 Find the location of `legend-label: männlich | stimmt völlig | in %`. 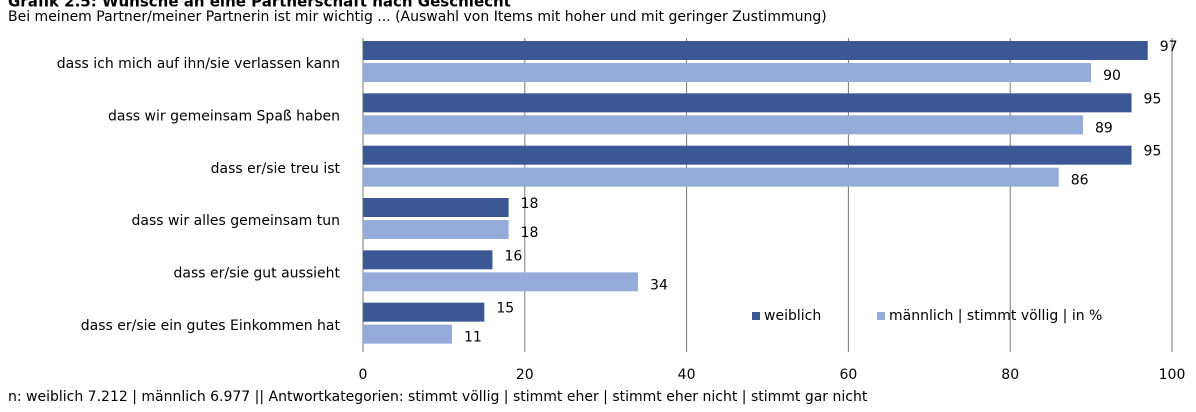

legend-label: männlich | stimmt völlig | in % is located at coordinates (995, 316).